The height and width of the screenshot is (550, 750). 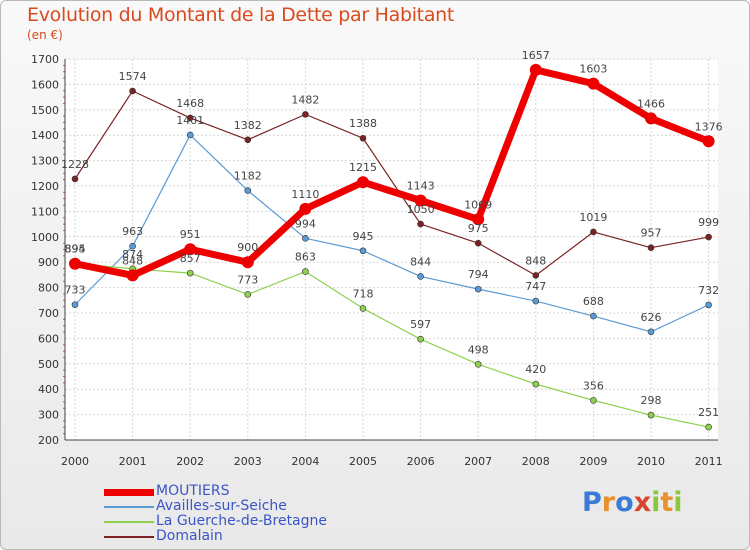 What do you see at coordinates (305, 223) in the screenshot?
I see `data-label: 994` at bounding box center [305, 223].